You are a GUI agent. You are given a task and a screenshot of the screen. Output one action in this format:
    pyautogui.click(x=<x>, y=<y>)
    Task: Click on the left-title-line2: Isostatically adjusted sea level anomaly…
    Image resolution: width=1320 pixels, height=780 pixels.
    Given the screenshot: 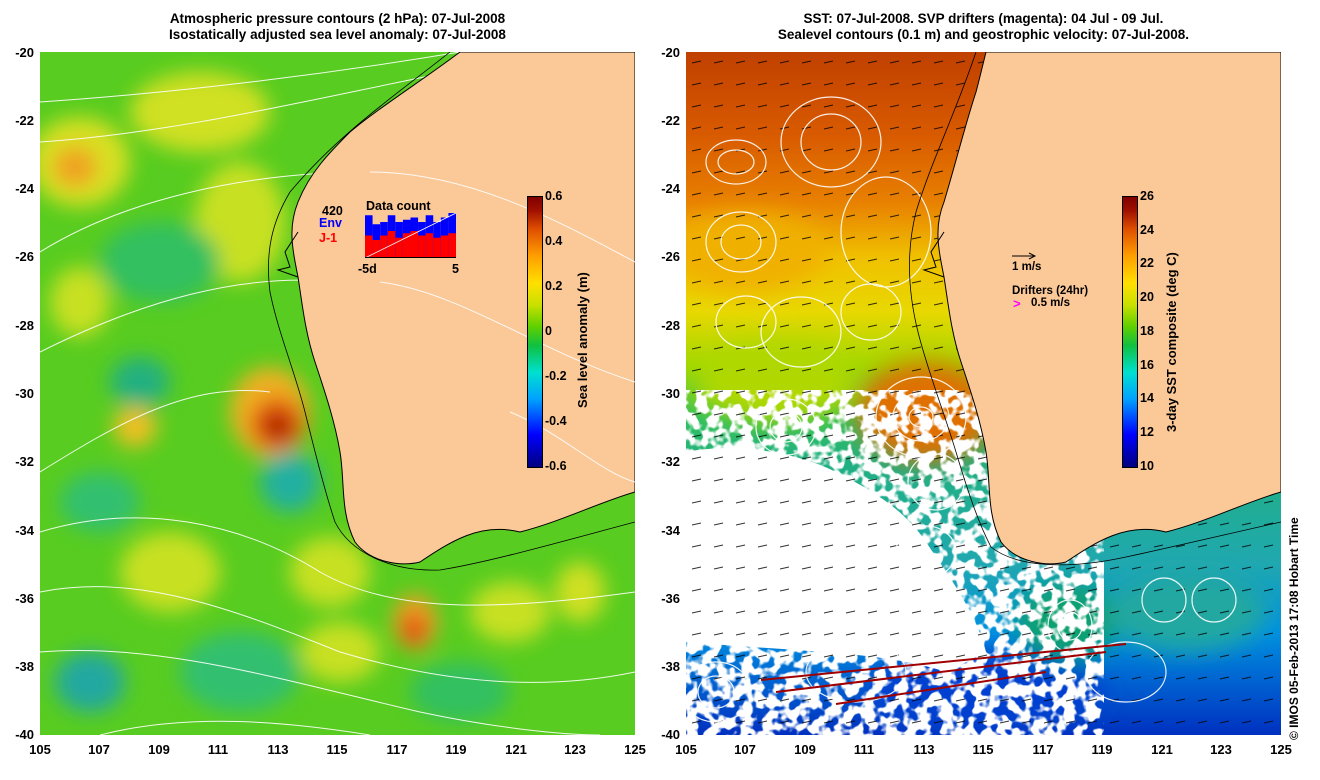 What is the action you would take?
    pyautogui.click(x=337, y=34)
    